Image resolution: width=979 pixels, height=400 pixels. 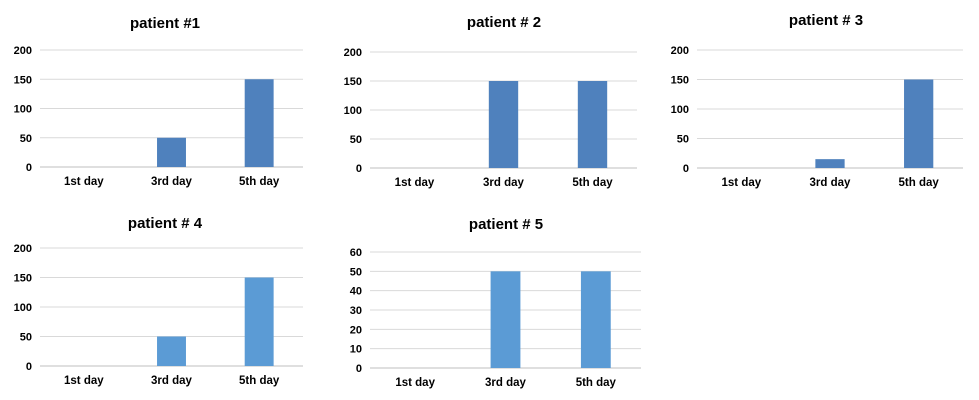 I want to click on chart-title: patient # 3, so click(x=826, y=20).